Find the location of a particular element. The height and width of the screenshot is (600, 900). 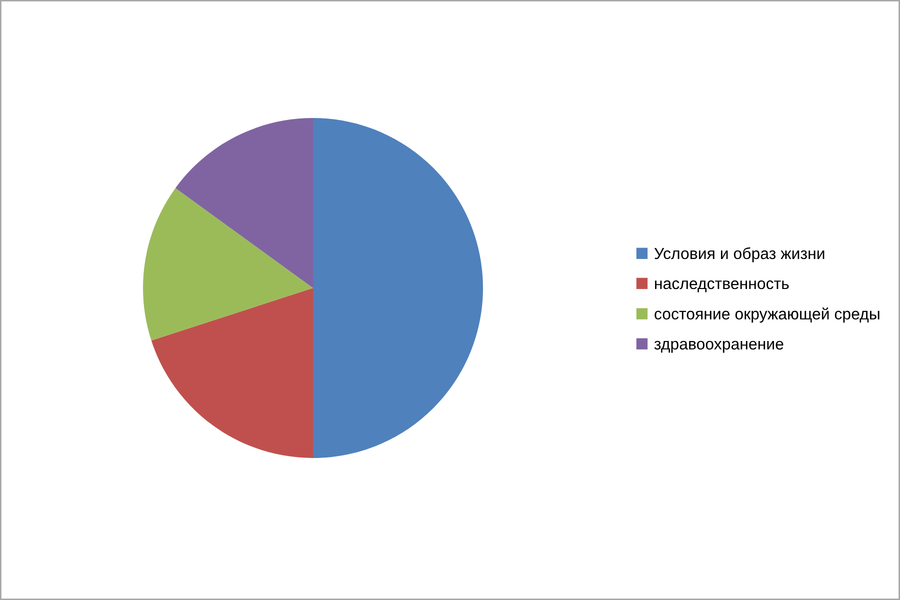

legend-label: наследственность is located at coordinates (722, 286).